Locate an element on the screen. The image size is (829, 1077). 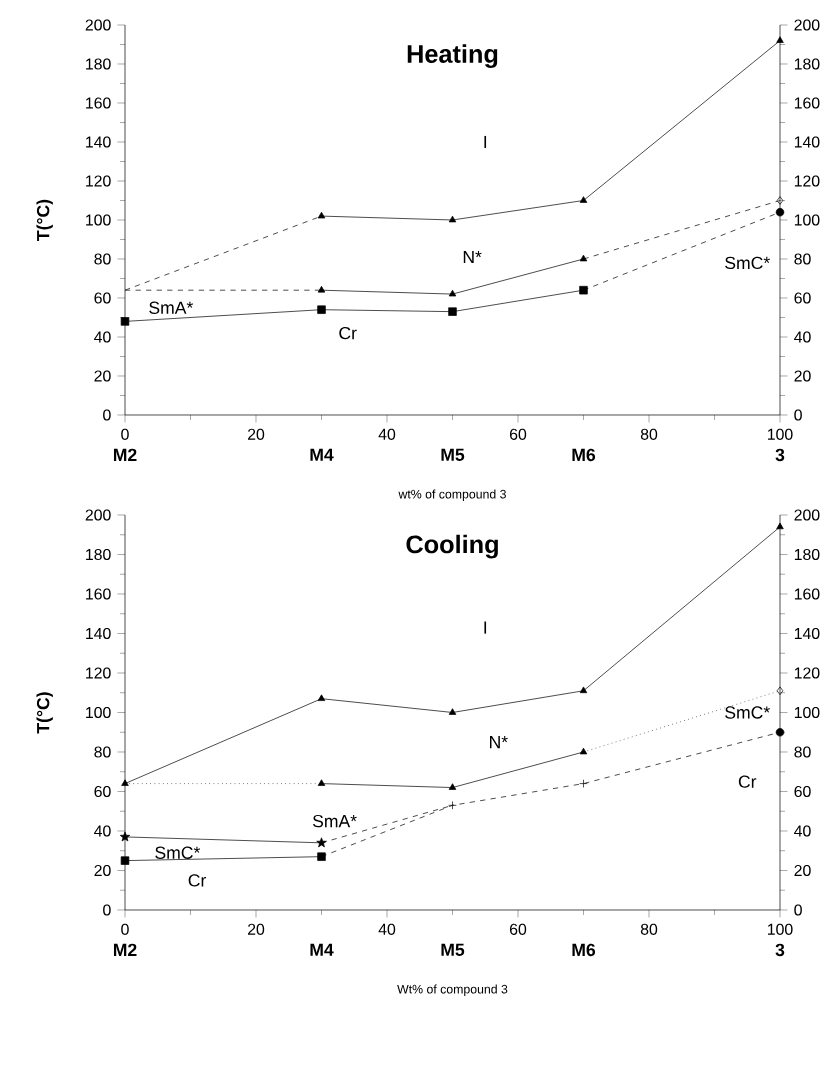
x-axis-title: Wt% of compound 3 is located at coordinates (452, 990).